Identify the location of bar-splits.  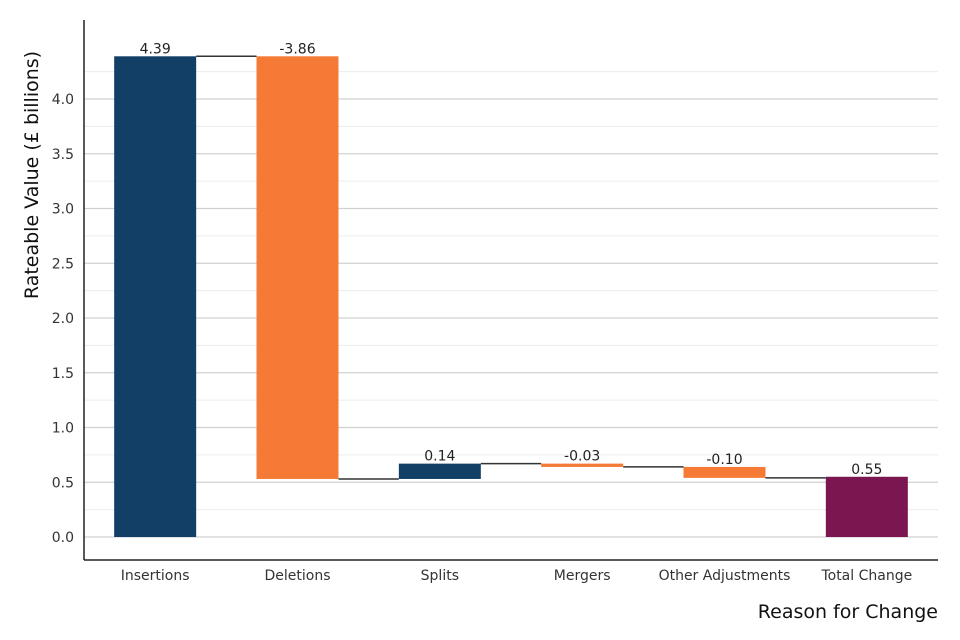
(439, 471).